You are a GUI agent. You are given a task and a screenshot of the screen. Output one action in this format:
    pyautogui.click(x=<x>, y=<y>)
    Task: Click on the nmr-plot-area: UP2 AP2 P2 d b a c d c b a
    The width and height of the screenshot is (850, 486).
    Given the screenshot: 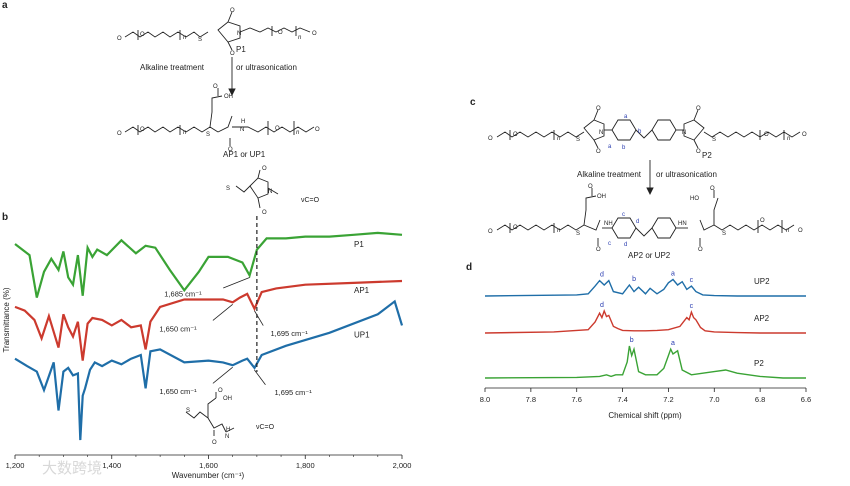 What is the action you would take?
    pyautogui.click(x=645, y=325)
    